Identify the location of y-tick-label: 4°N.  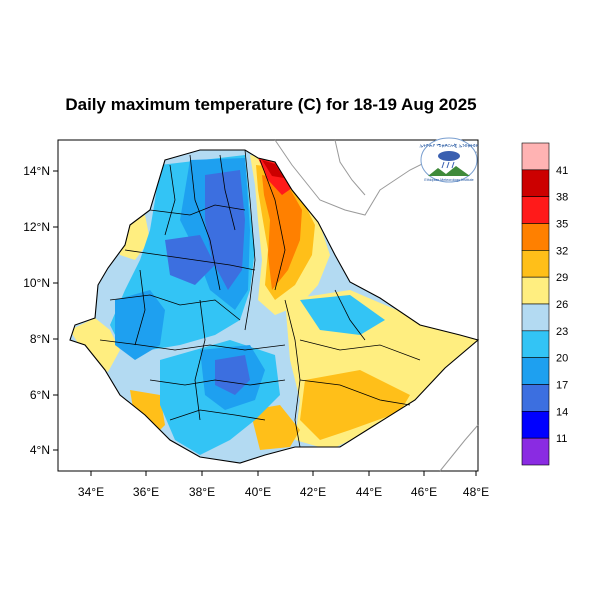
(40, 450).